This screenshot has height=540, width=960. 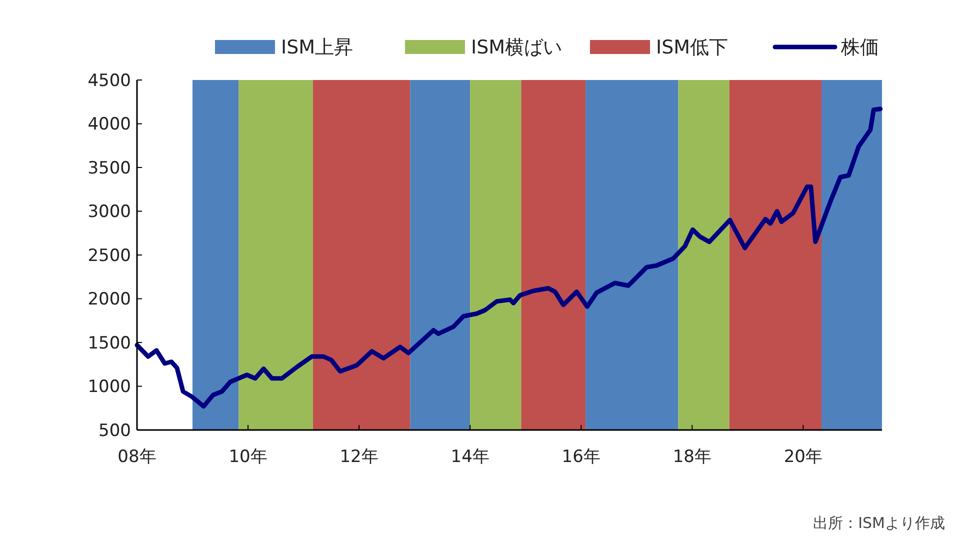 What do you see at coordinates (109, 212) in the screenshot?
I see `y-tick-label: 3000` at bounding box center [109, 212].